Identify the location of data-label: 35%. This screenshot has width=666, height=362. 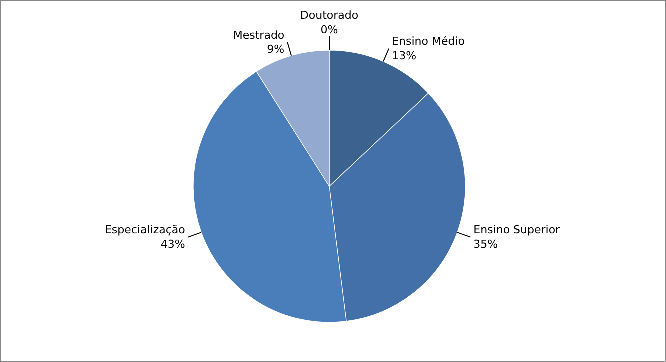
(486, 244).